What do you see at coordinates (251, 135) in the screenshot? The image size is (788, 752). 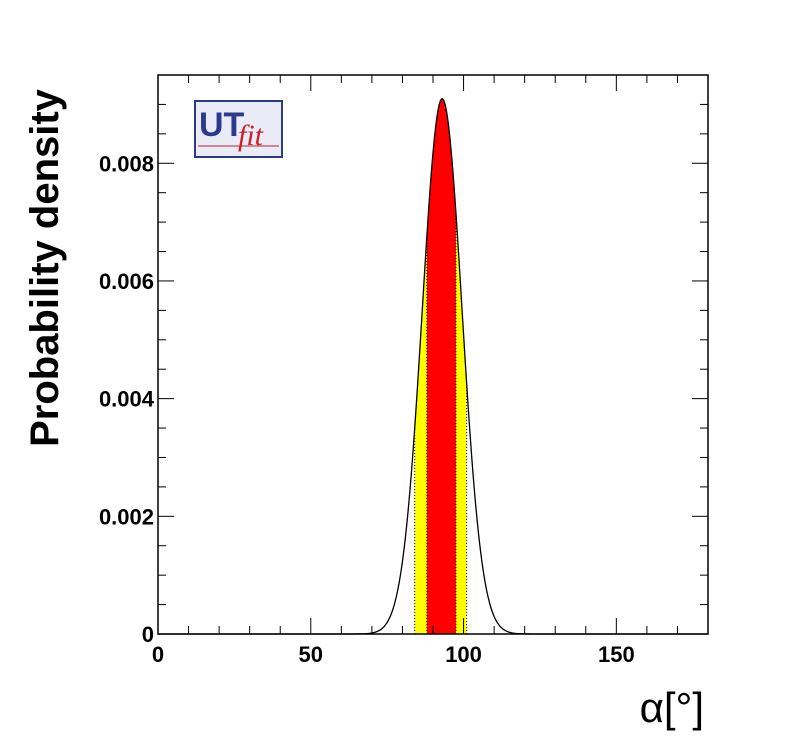 I see `logo-text-fit: fit` at bounding box center [251, 135].